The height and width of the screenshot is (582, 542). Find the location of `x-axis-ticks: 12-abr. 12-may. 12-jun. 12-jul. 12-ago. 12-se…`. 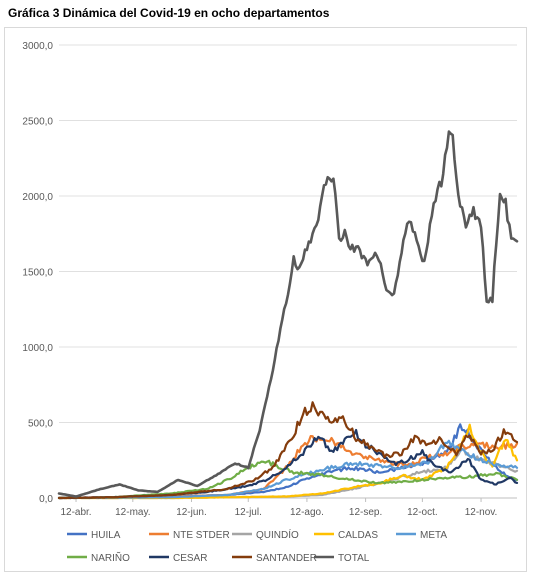

x-axis-ticks: 12-abr. 12-may. 12-jun. 12-jul. 12-ago. 12-se… is located at coordinates (278, 508).